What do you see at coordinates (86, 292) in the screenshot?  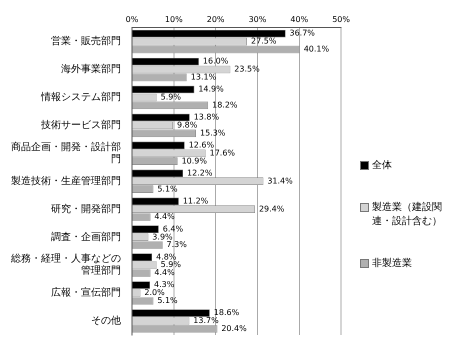 I see `y-tick-label: 広報・宣伝部門` at bounding box center [86, 292].